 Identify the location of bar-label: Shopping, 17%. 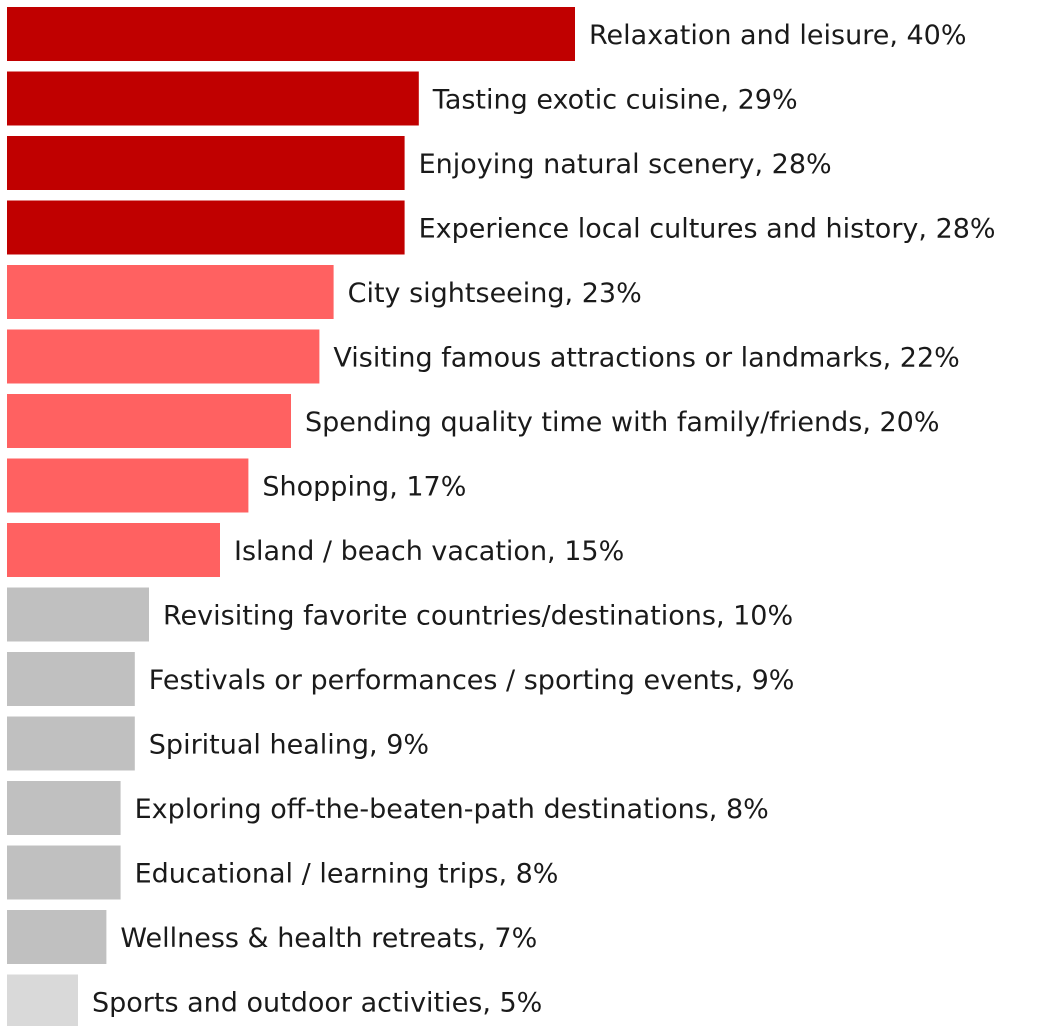
(364, 487).